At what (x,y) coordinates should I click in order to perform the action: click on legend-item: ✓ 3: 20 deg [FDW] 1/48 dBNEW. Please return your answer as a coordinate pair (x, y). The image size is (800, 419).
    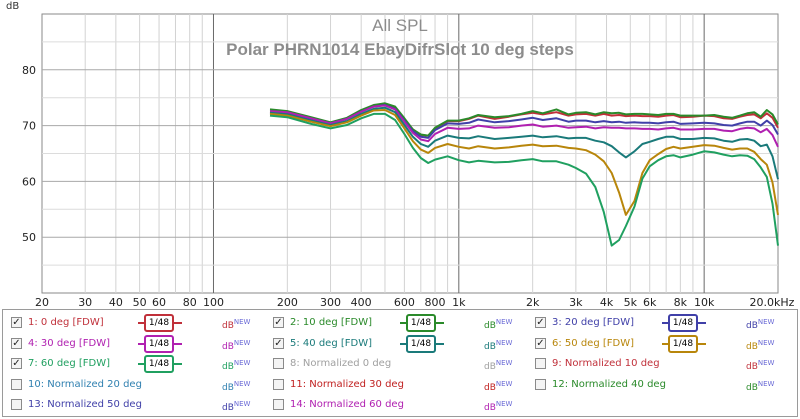
    Looking at the image, I should click on (660, 323).